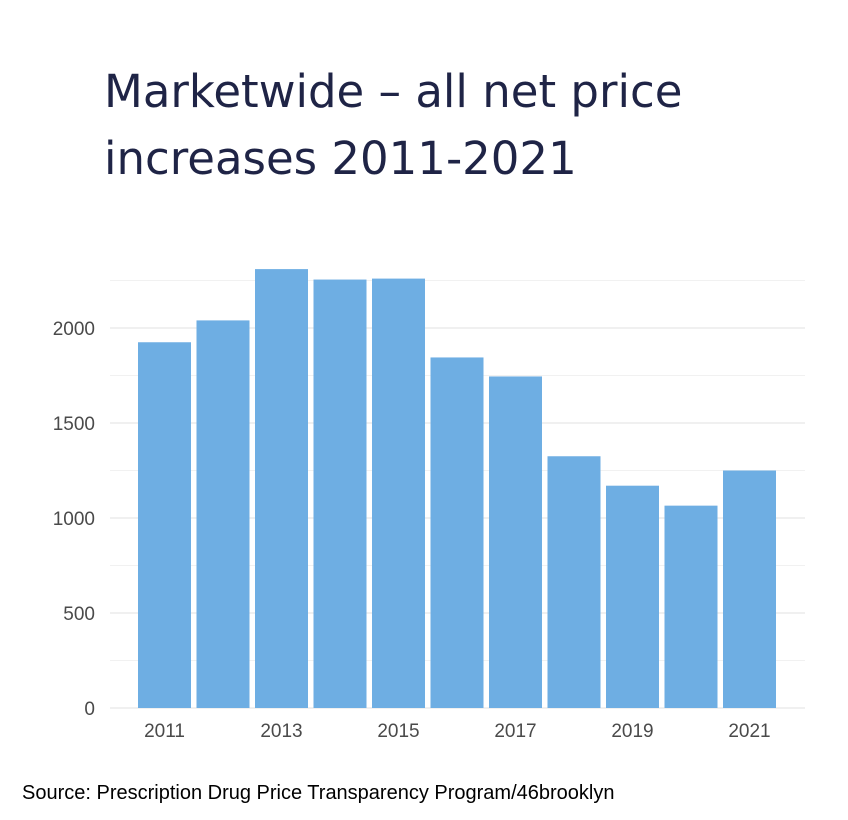 The image size is (848, 820). Describe the element at coordinates (574, 582) in the screenshot. I see `bar-2018` at that location.